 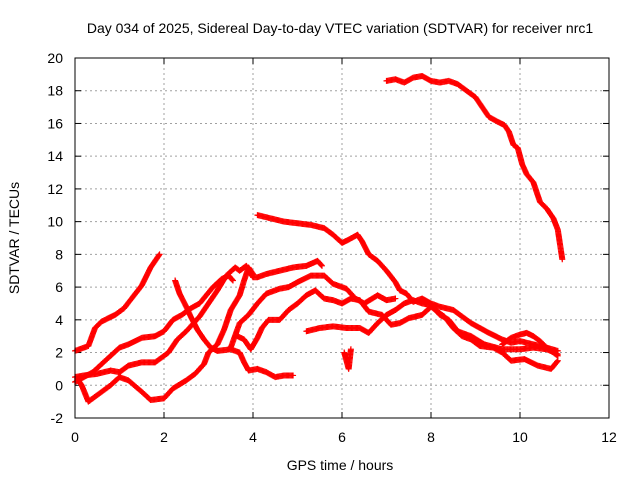 What do you see at coordinates (164, 437) in the screenshot?
I see `x-tick-label: 2` at bounding box center [164, 437].